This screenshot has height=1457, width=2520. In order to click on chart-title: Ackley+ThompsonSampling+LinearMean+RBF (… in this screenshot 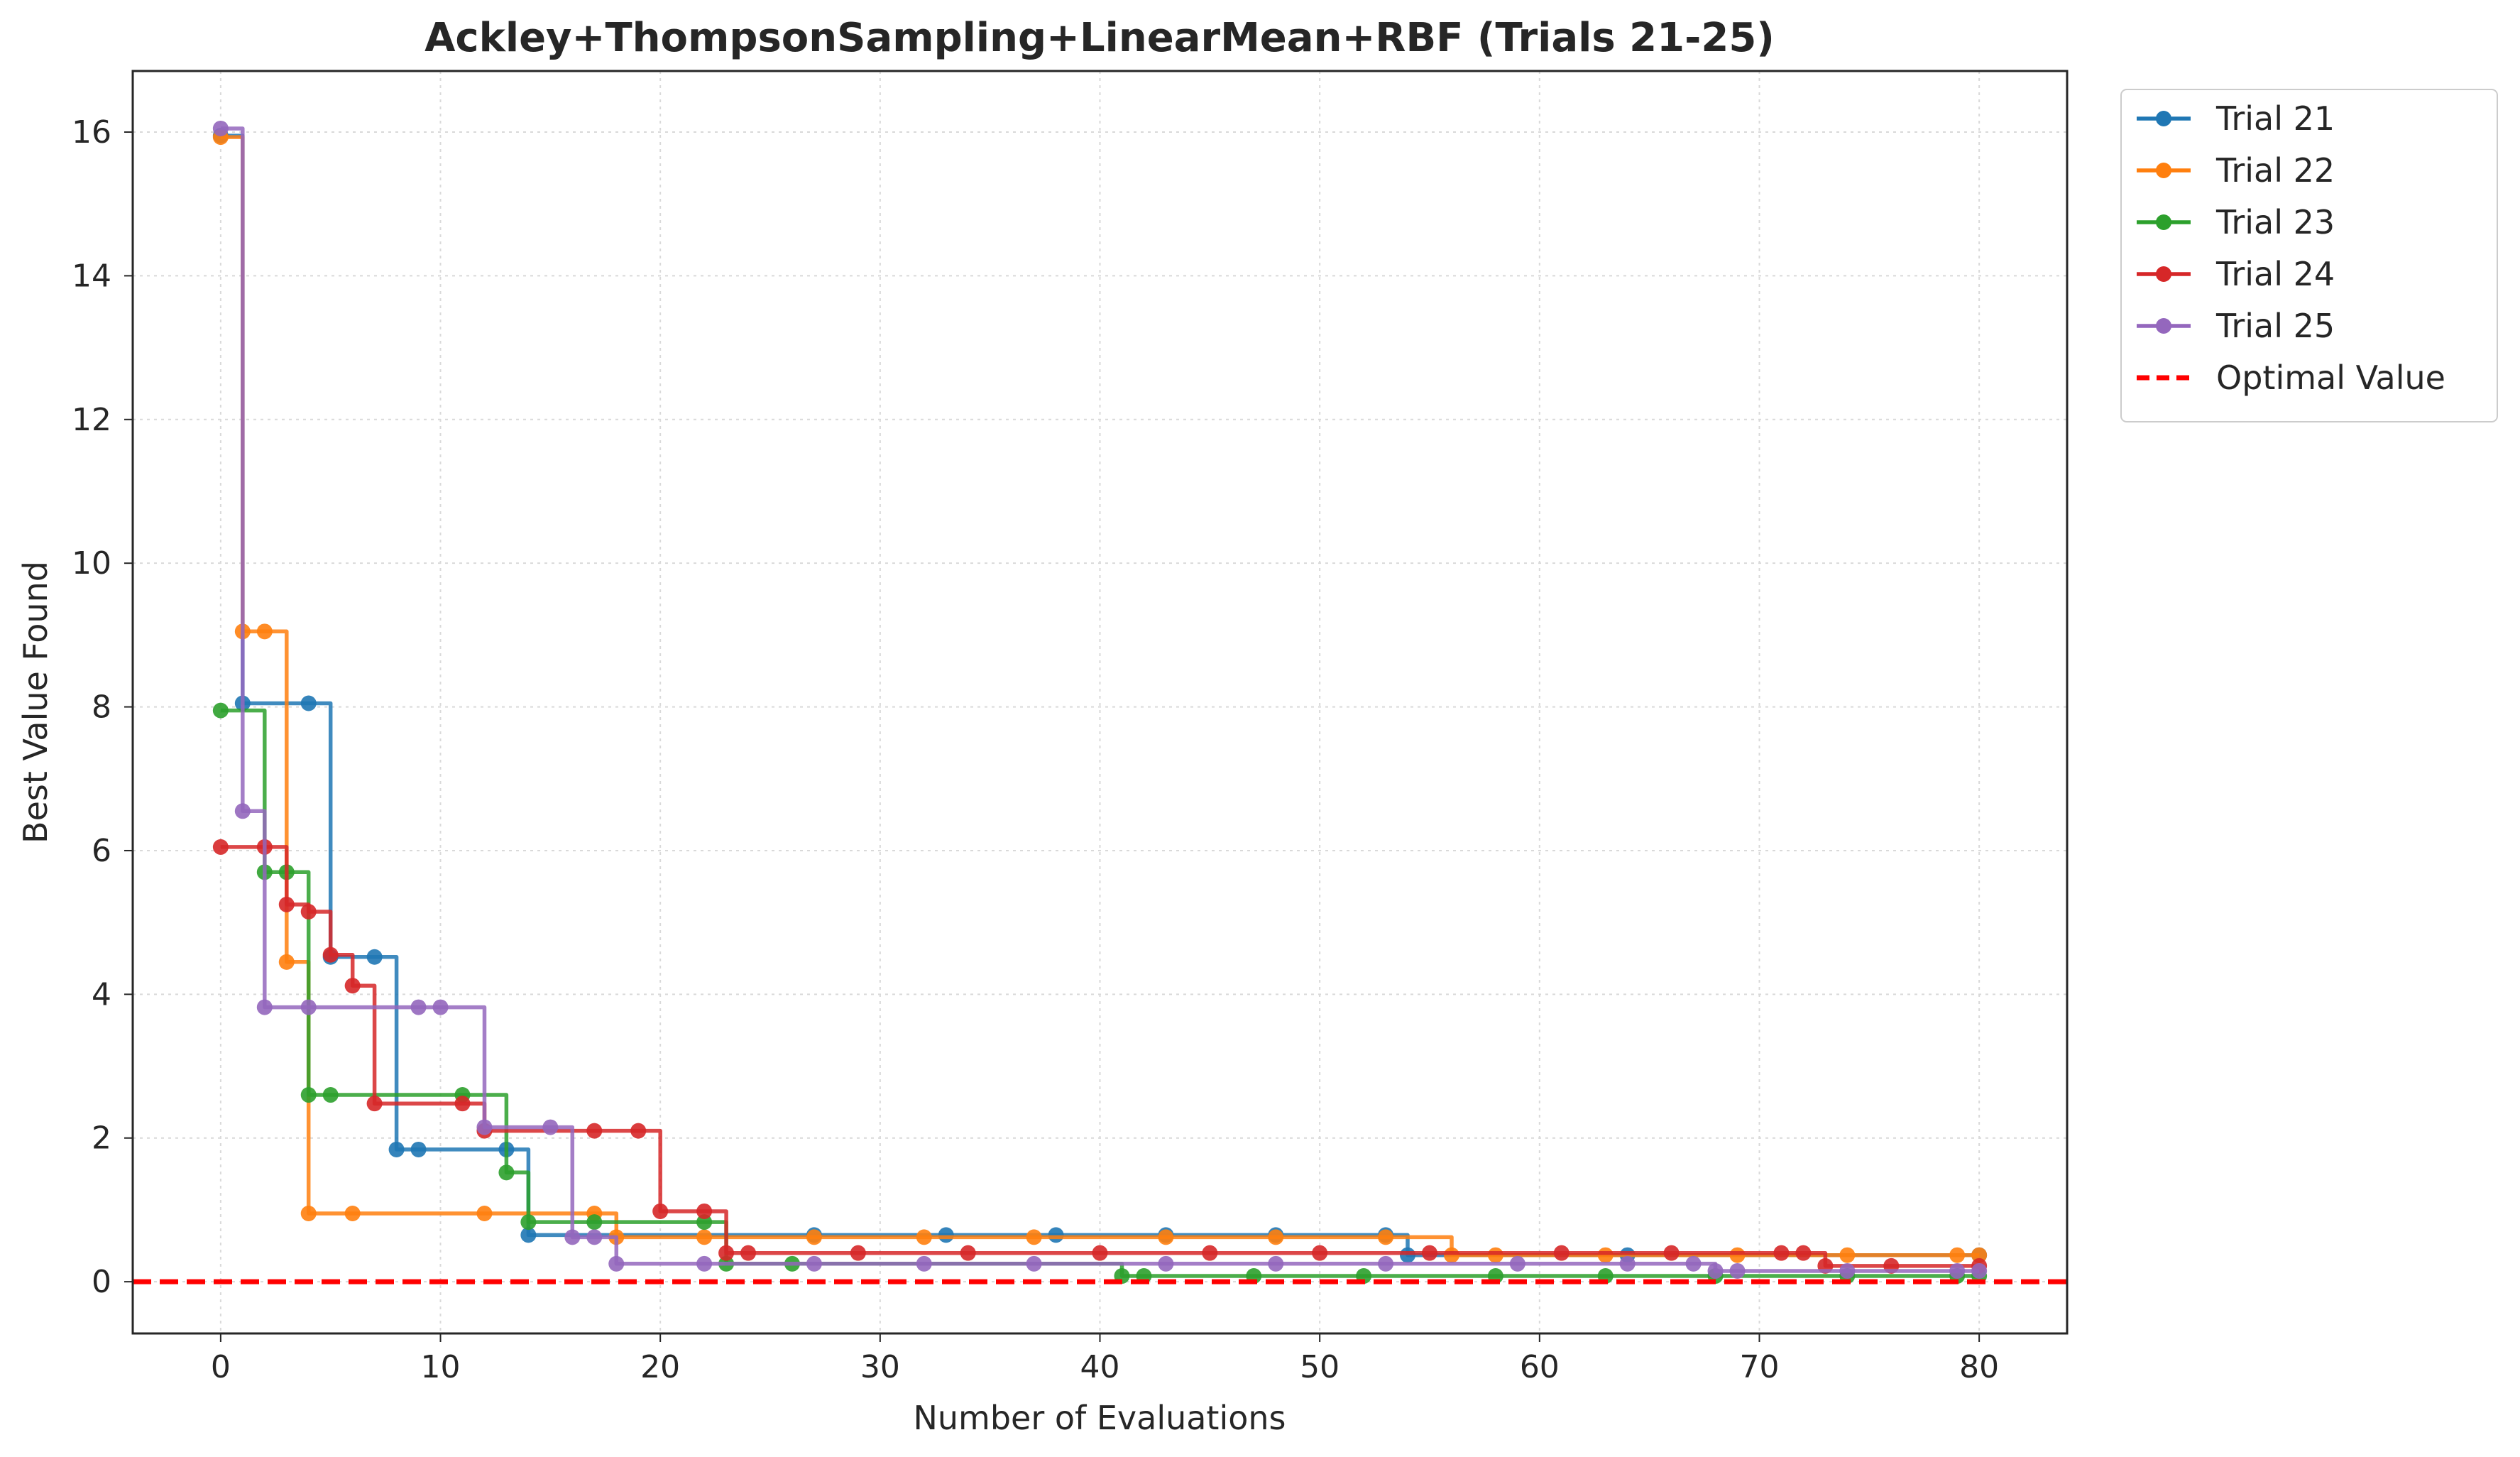, I will do `click(1100, 38)`.